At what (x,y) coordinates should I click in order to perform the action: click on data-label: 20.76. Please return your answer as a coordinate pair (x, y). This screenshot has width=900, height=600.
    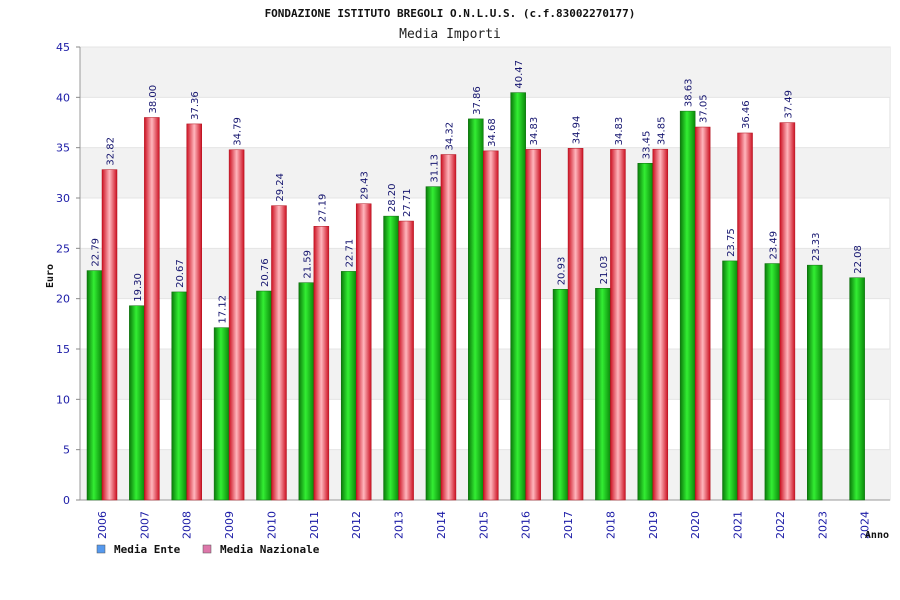
    Looking at the image, I should click on (265, 272).